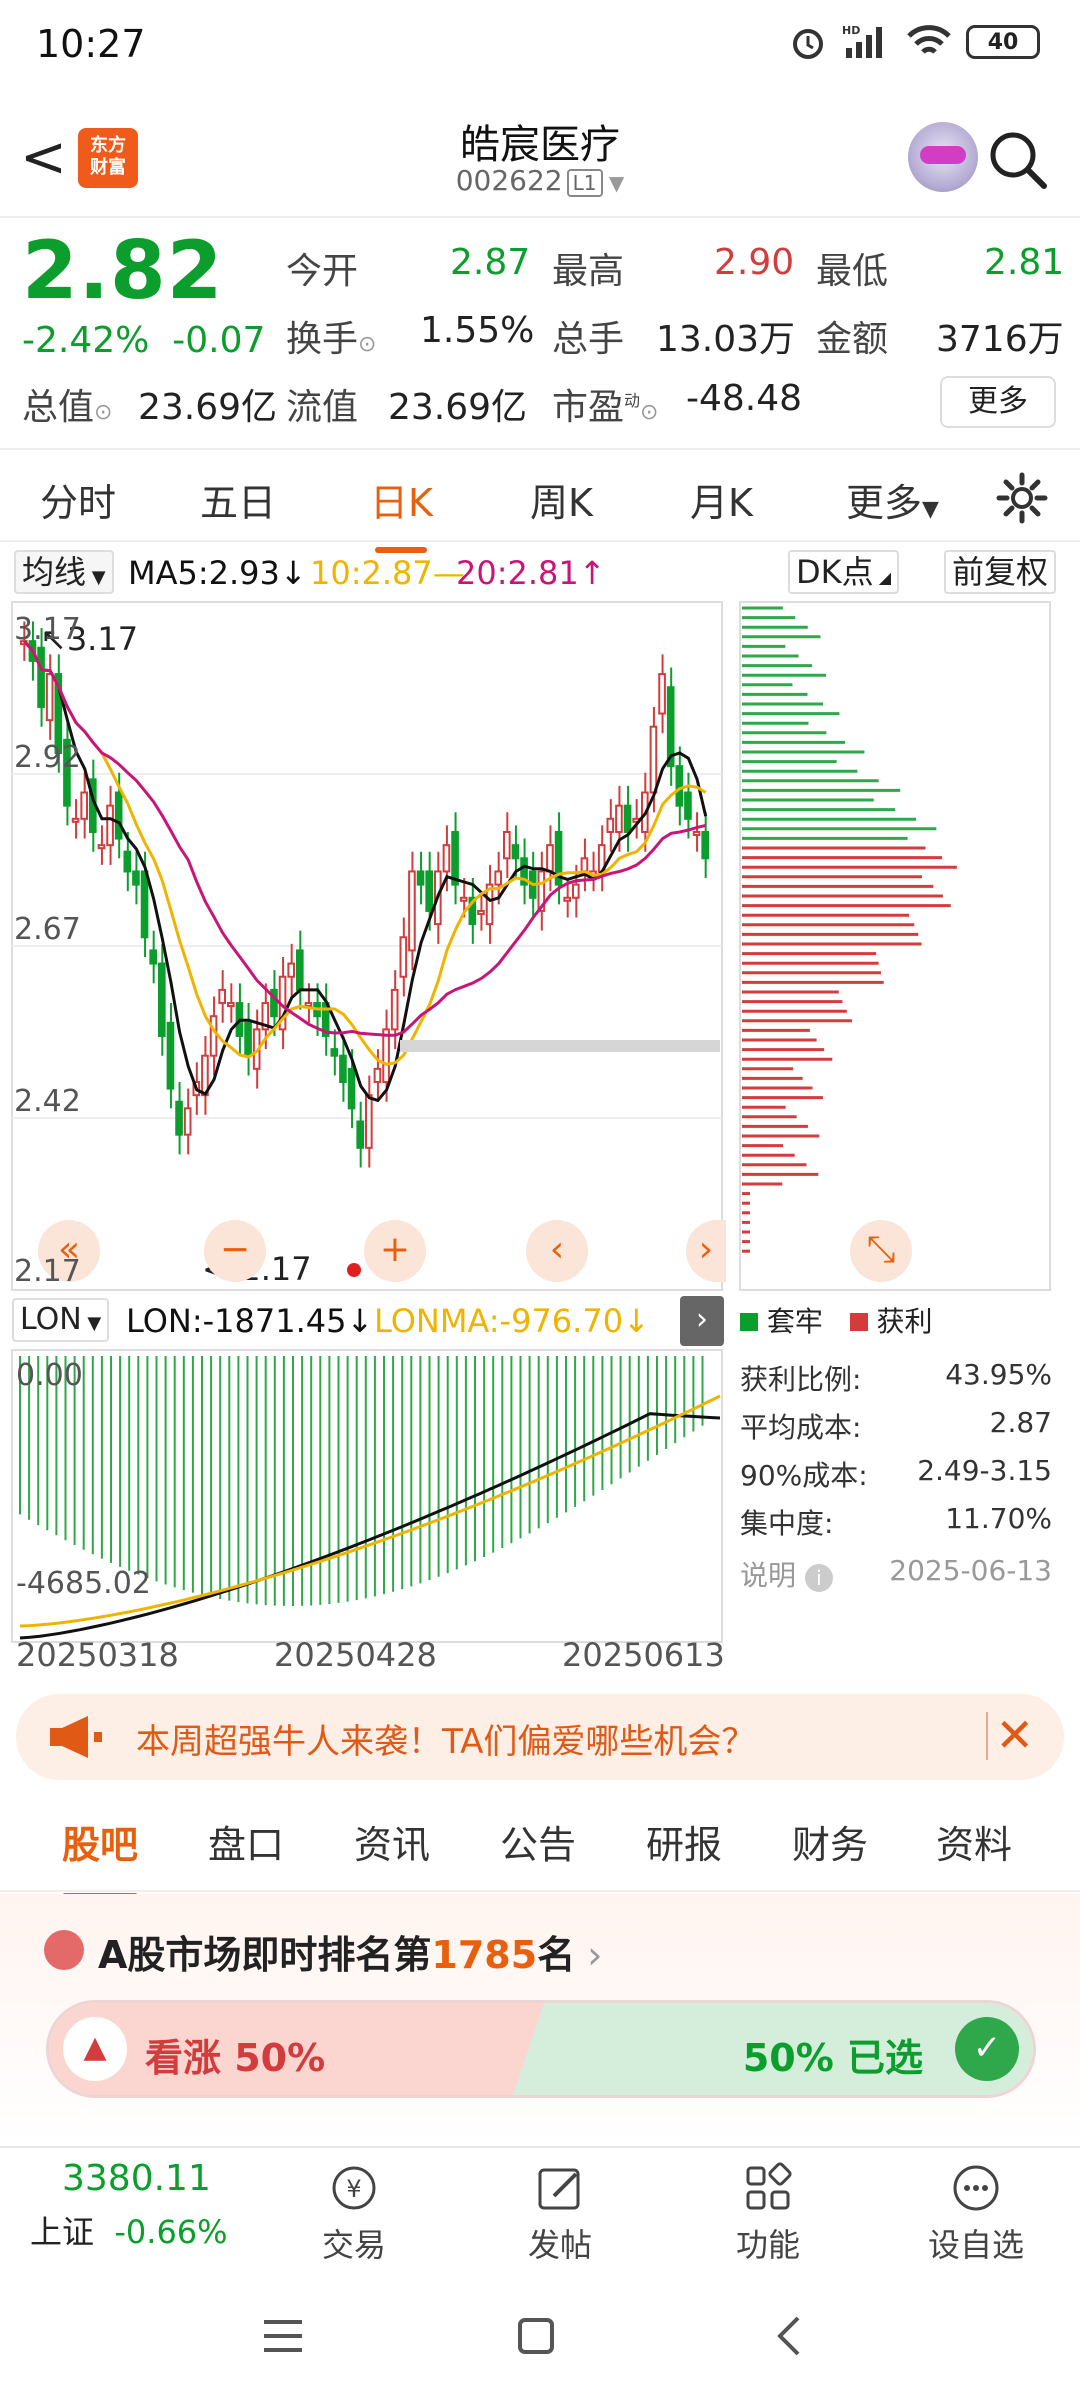 The width and height of the screenshot is (1080, 2400). What do you see at coordinates (852, 271) in the screenshot?
I see `low-label: 最低` at bounding box center [852, 271].